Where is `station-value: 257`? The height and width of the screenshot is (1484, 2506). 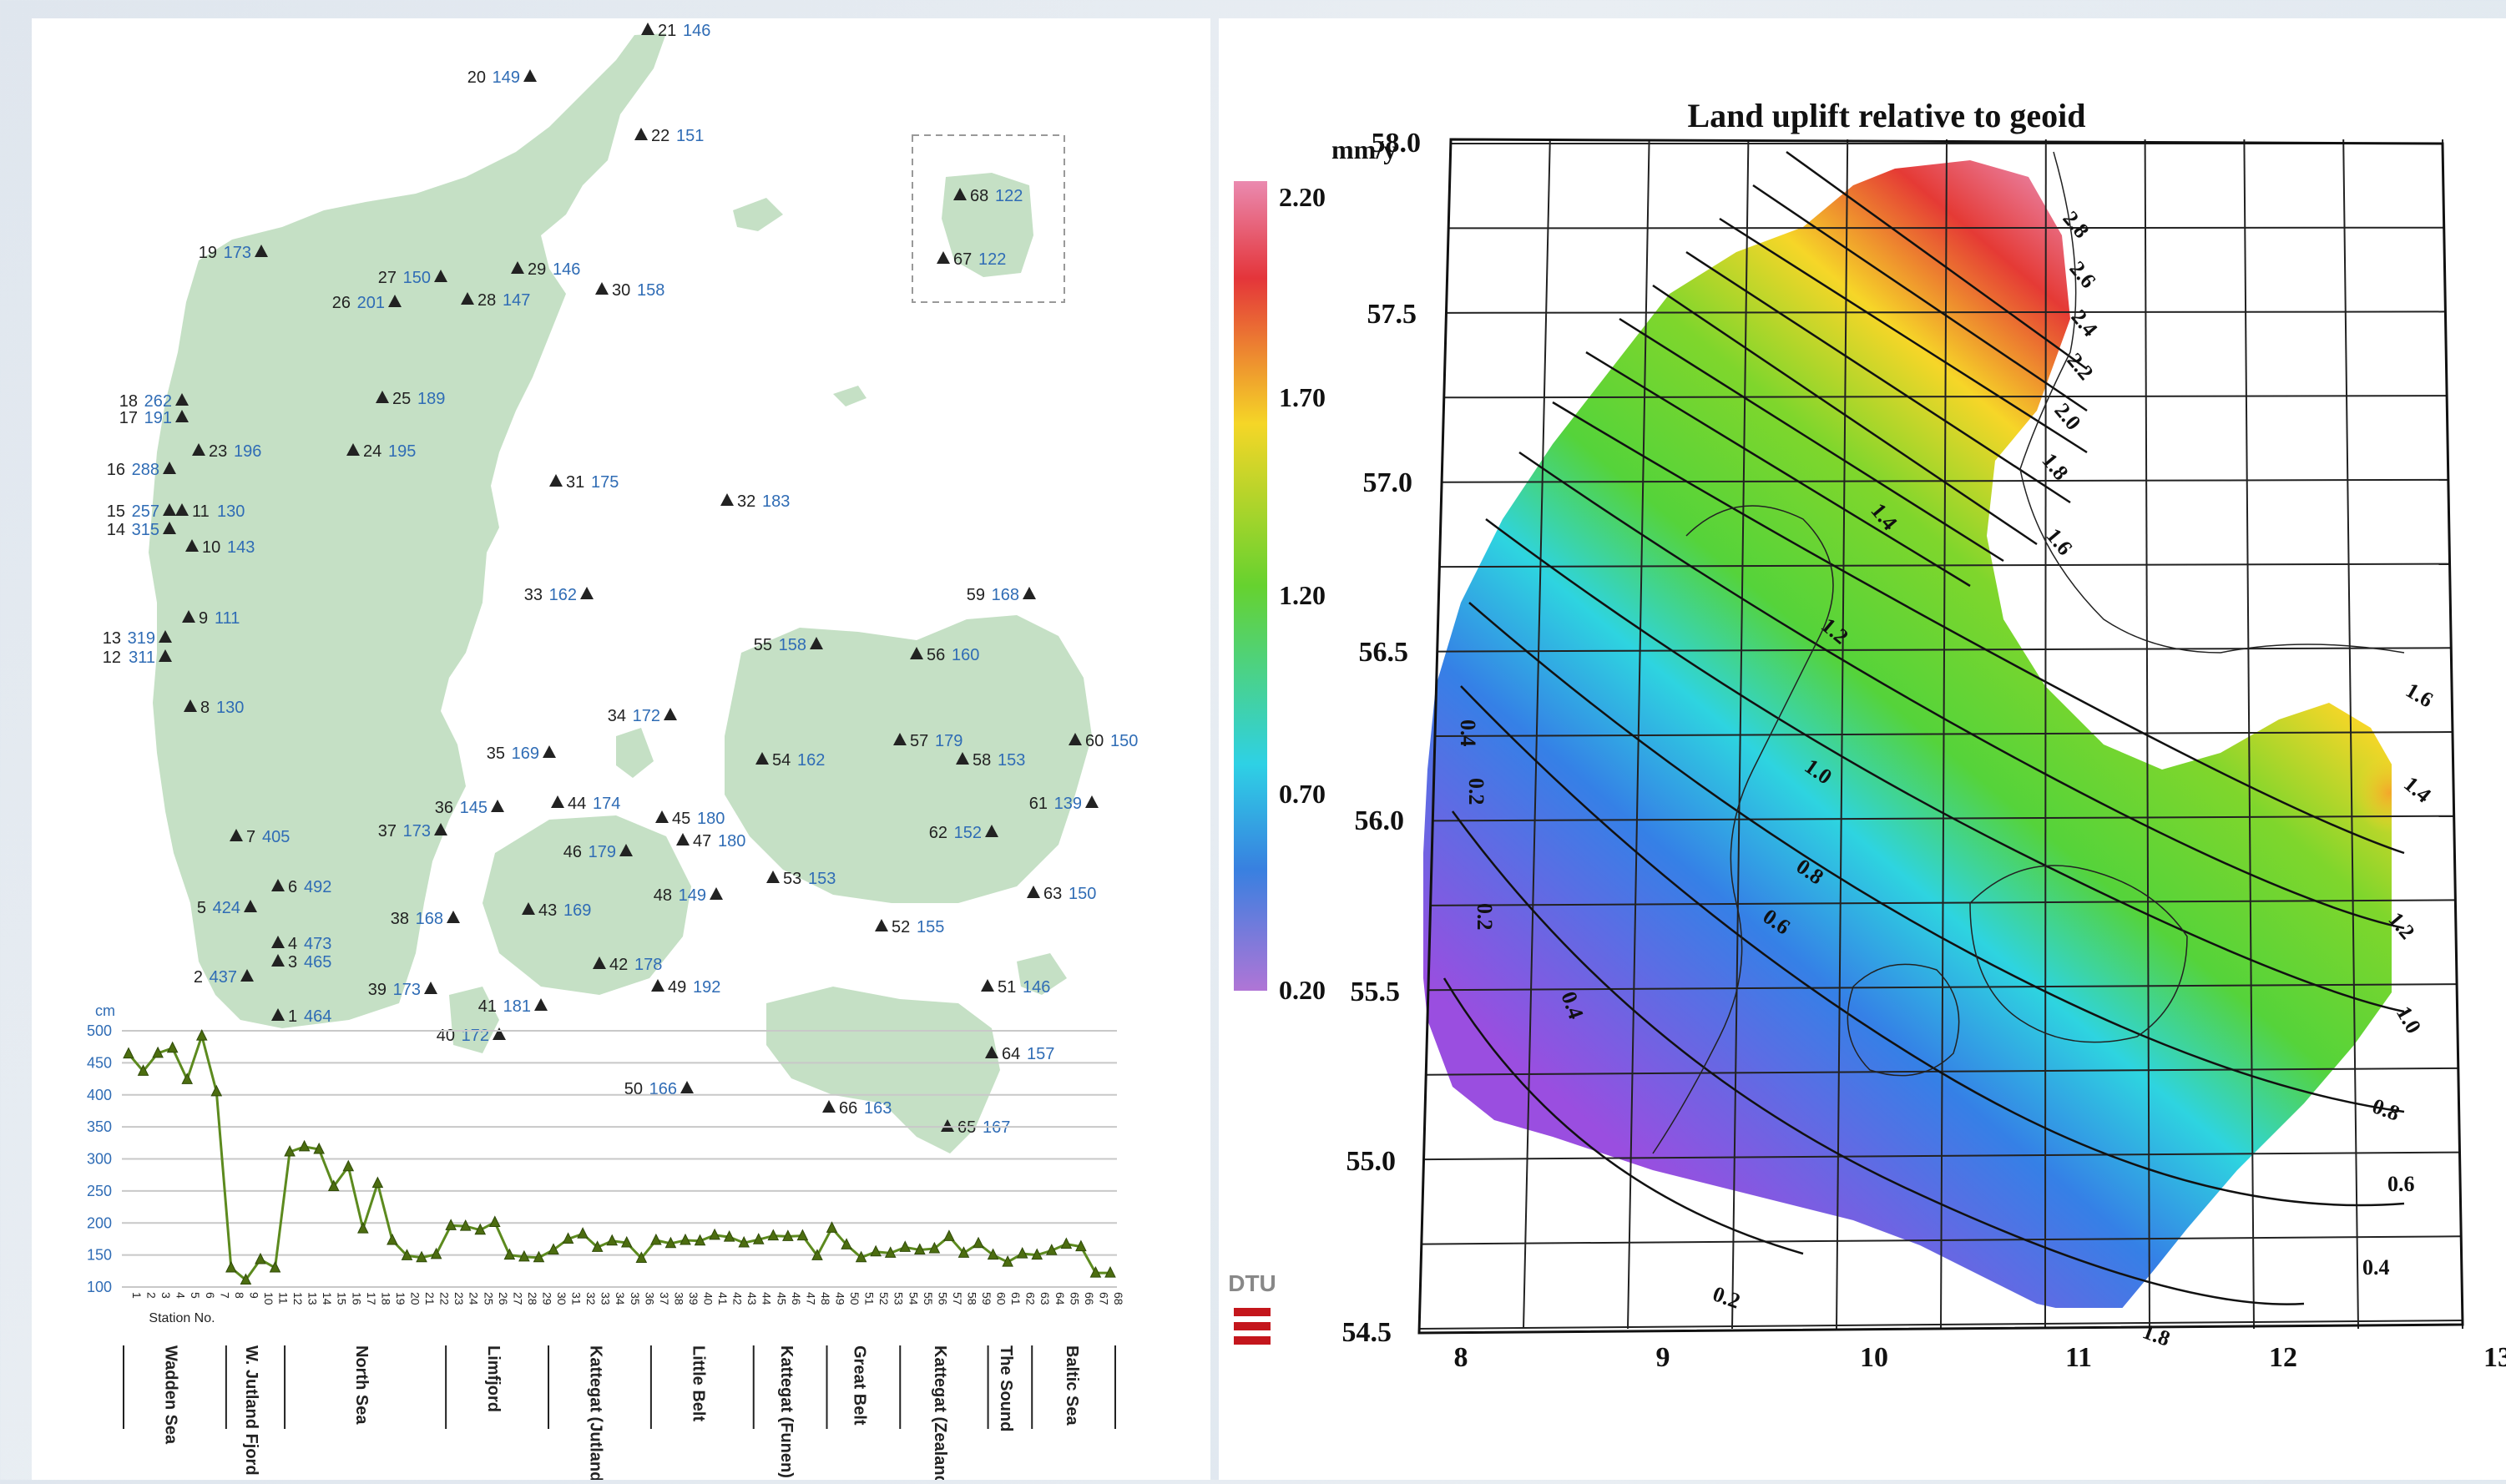 station-value: 257 is located at coordinates (145, 512).